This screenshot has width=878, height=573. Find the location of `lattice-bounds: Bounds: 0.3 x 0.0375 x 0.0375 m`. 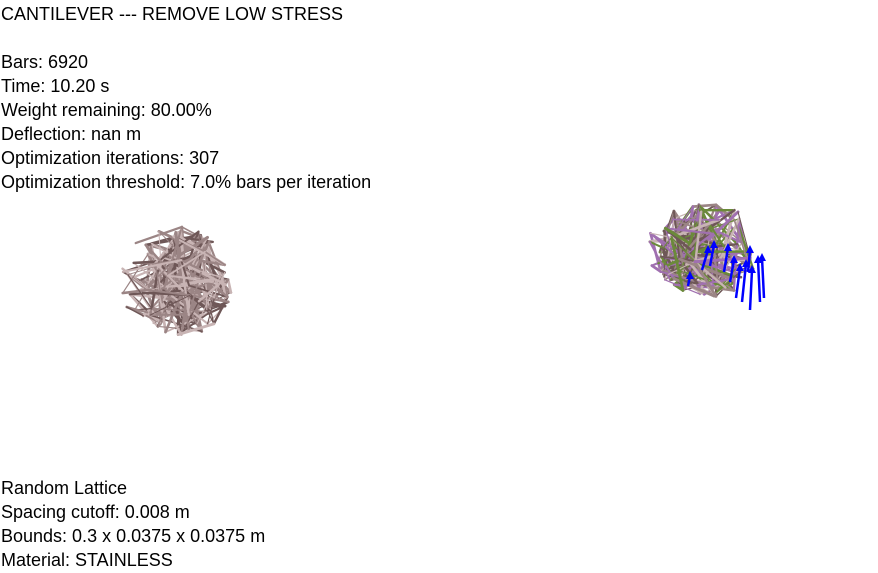

lattice-bounds: Bounds: 0.3 x 0.0375 x 0.0375 m is located at coordinates (133, 536).